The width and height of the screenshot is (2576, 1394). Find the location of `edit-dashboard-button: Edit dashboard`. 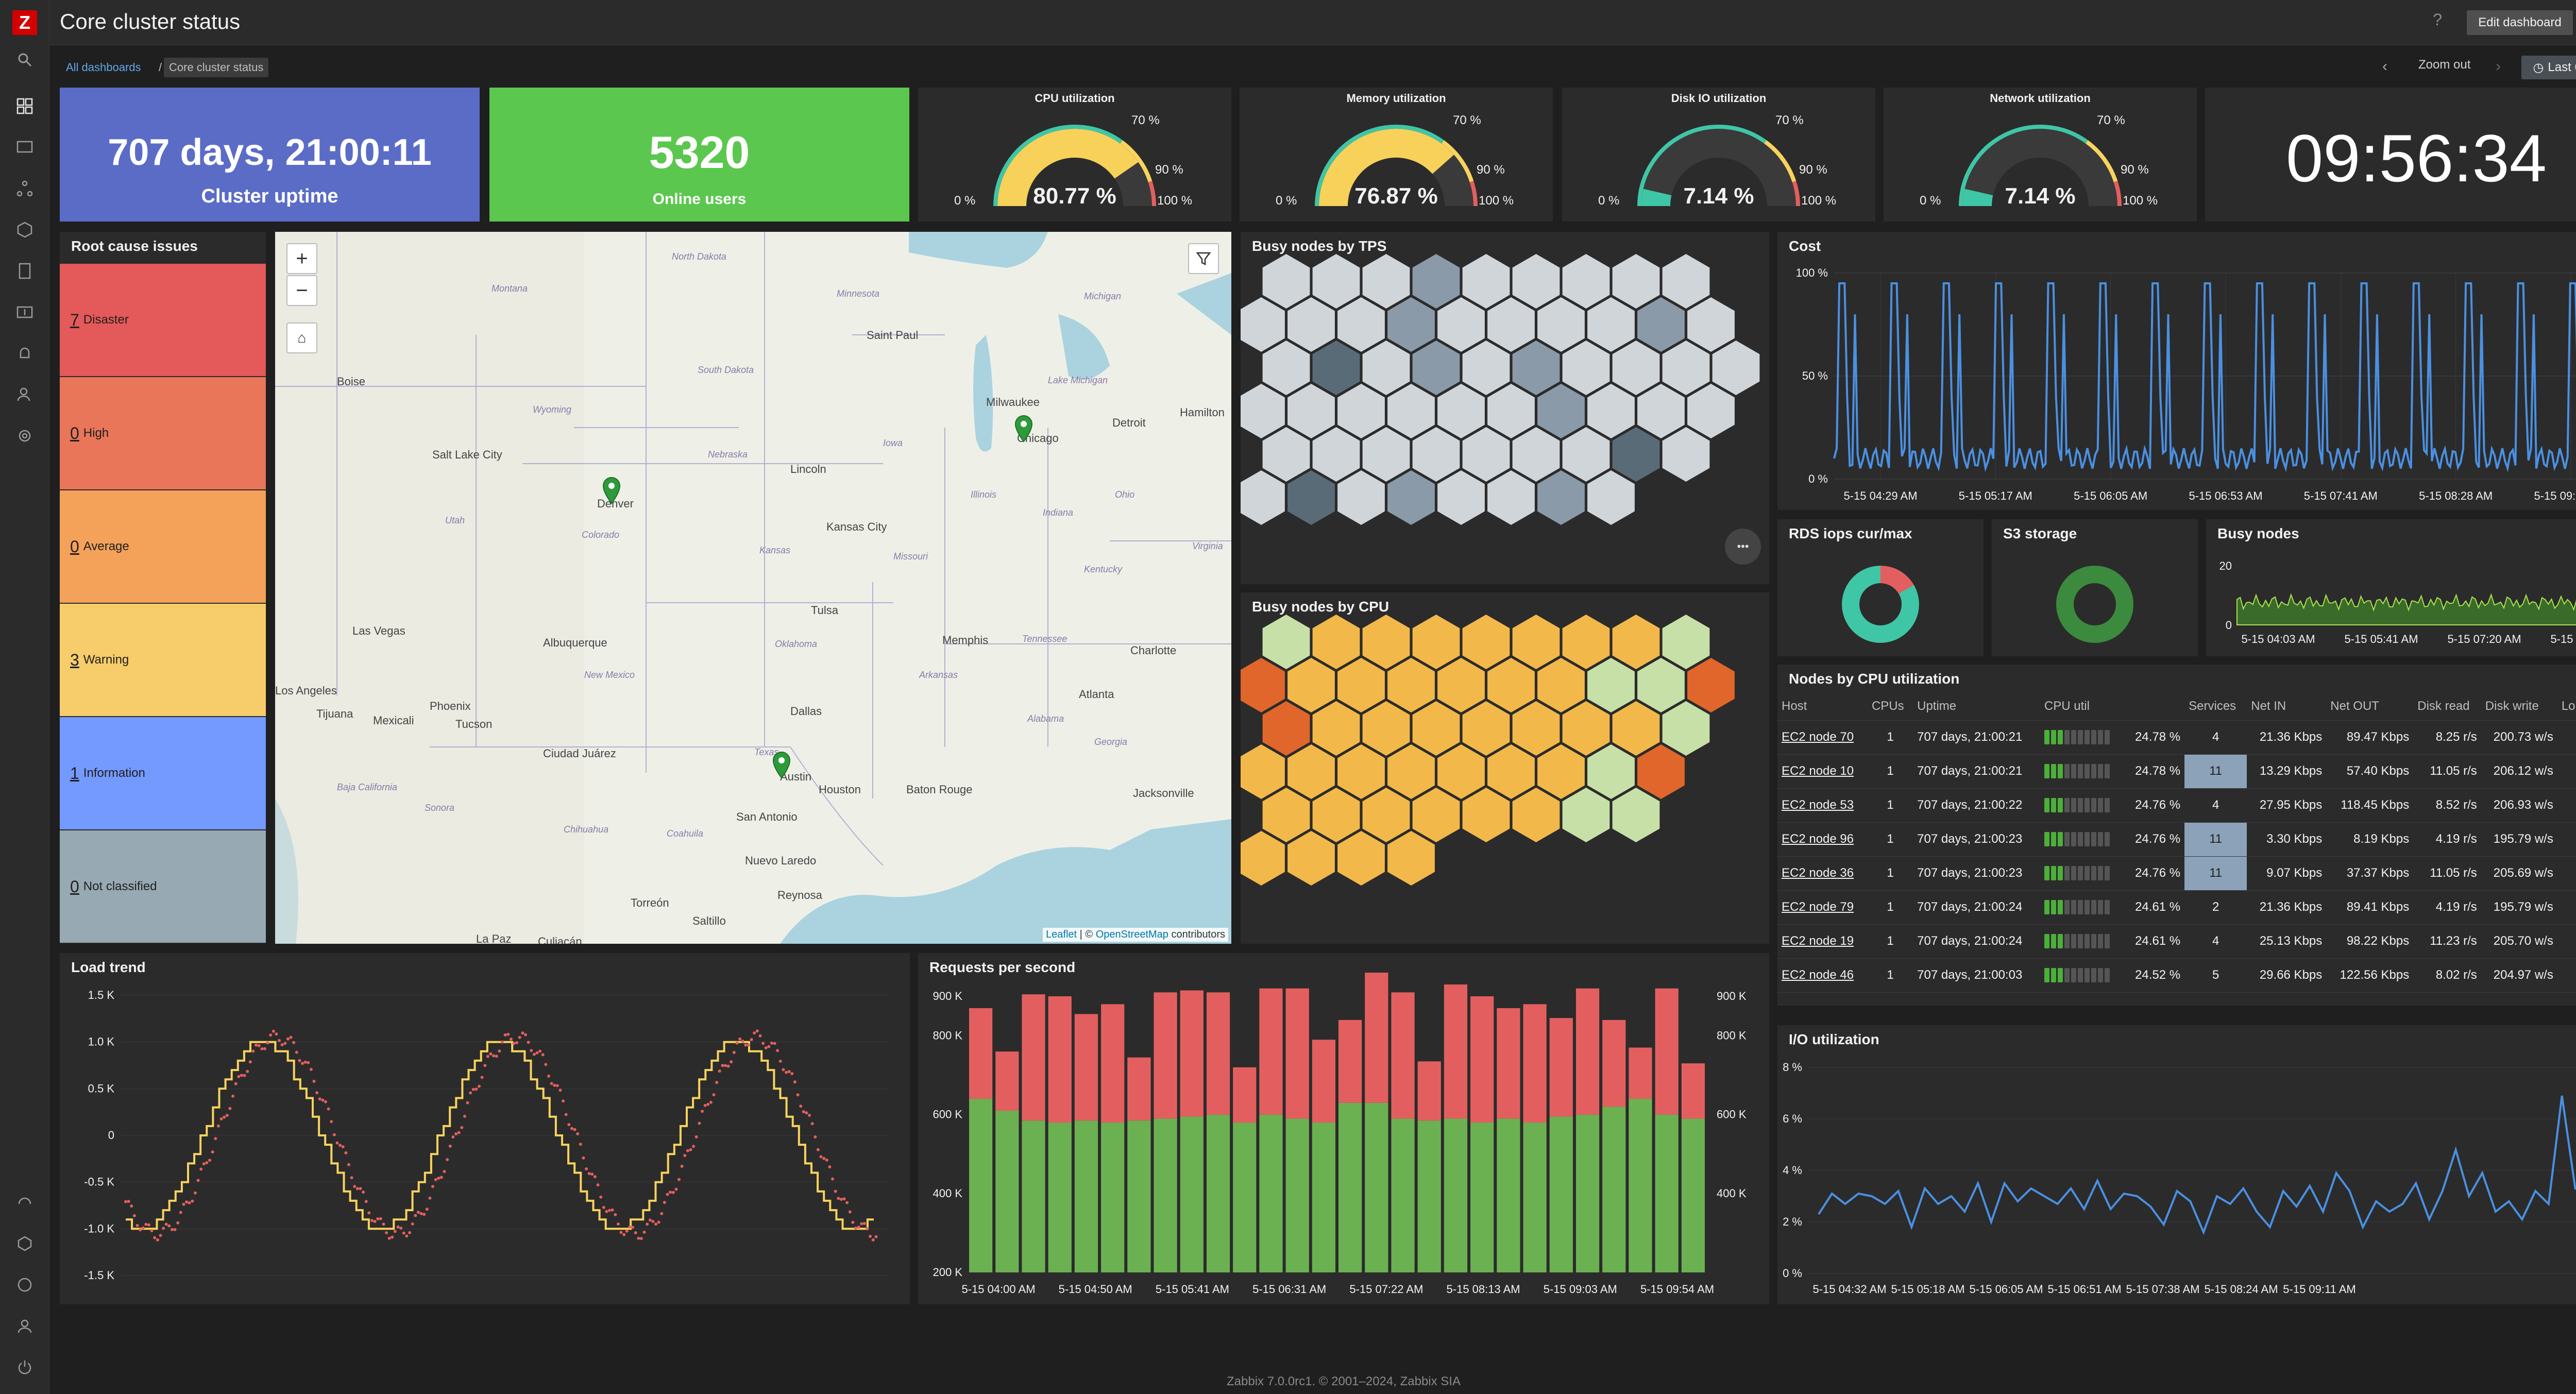

edit-dashboard-button: Edit dashboard is located at coordinates (2520, 22).